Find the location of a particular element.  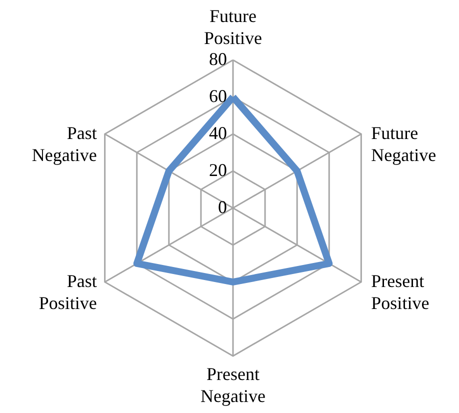

spoke-label: Past Negative is located at coordinates (64, 144).